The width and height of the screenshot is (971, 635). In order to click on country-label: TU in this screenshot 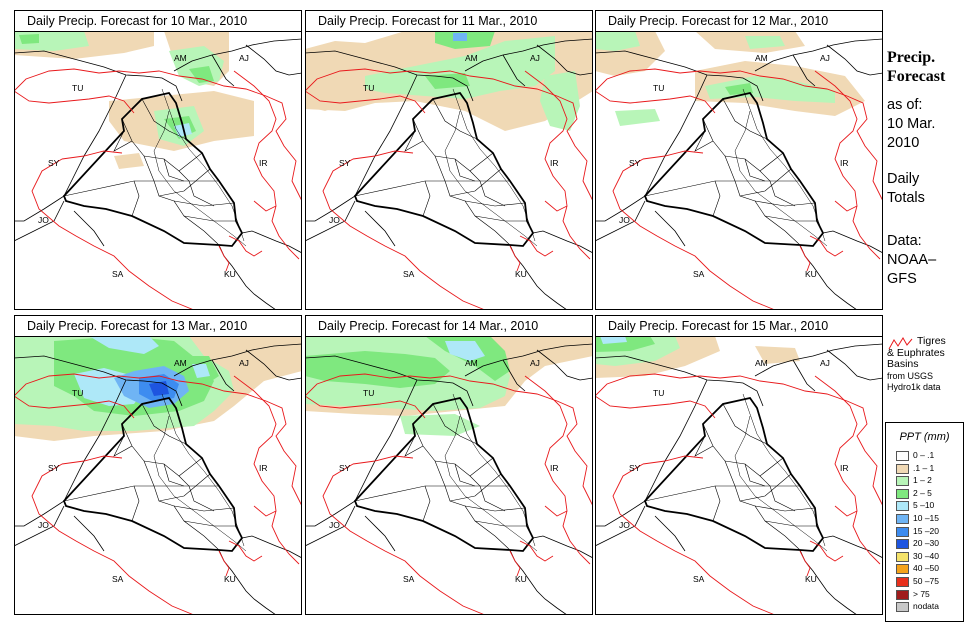, I will do `click(368, 393)`.